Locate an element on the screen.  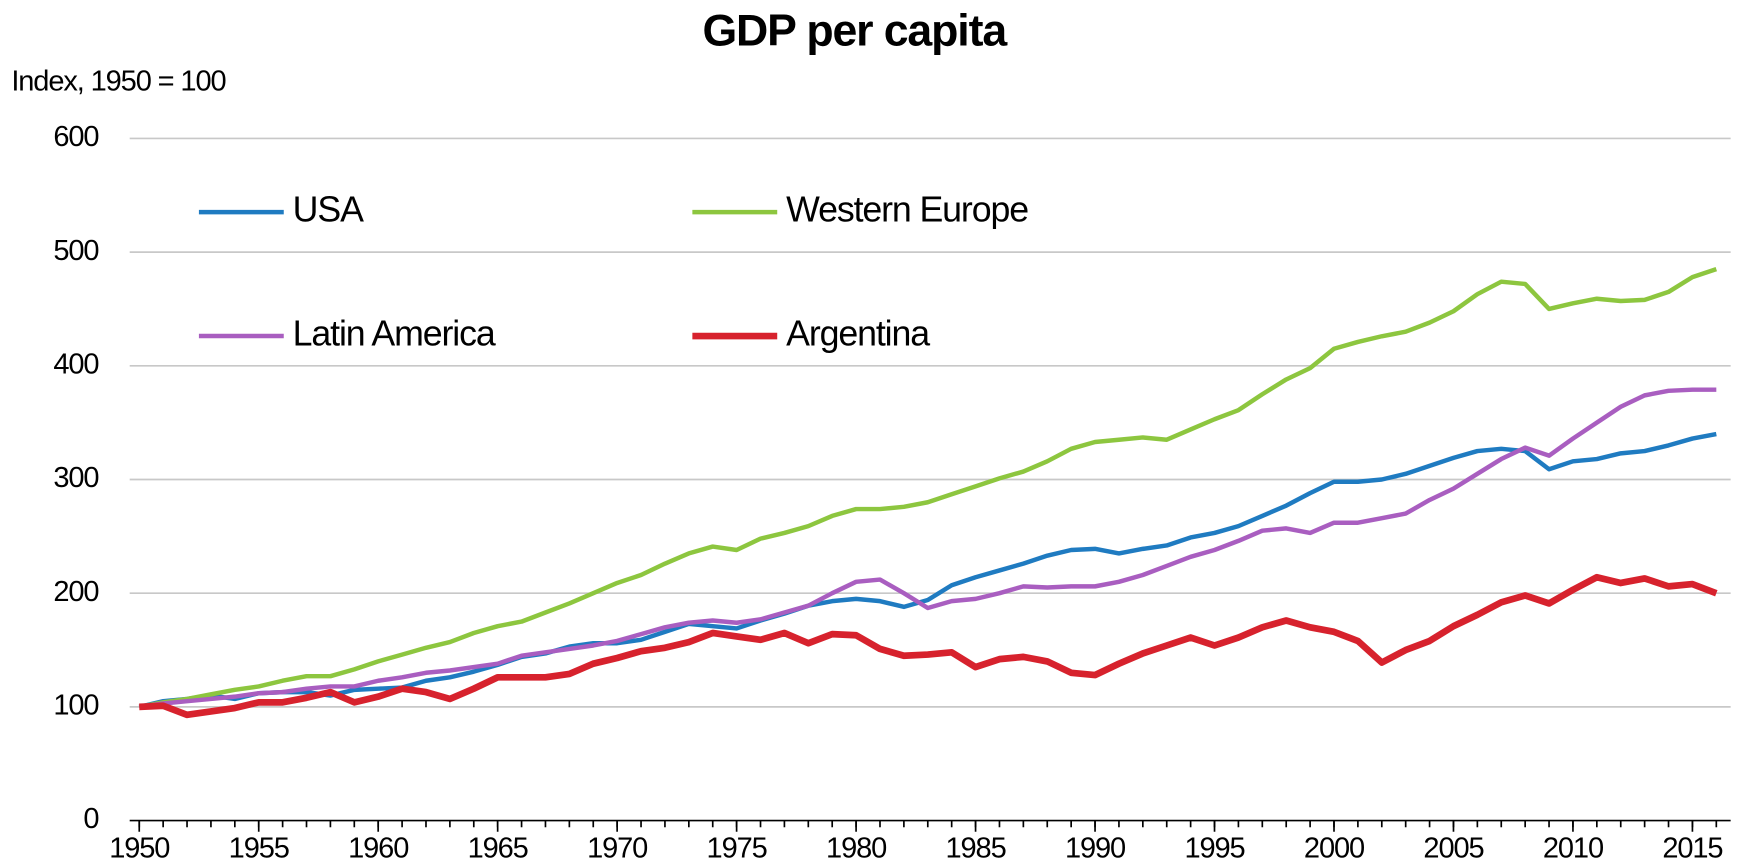
x-tick-label: 1990 is located at coordinates (1095, 847).